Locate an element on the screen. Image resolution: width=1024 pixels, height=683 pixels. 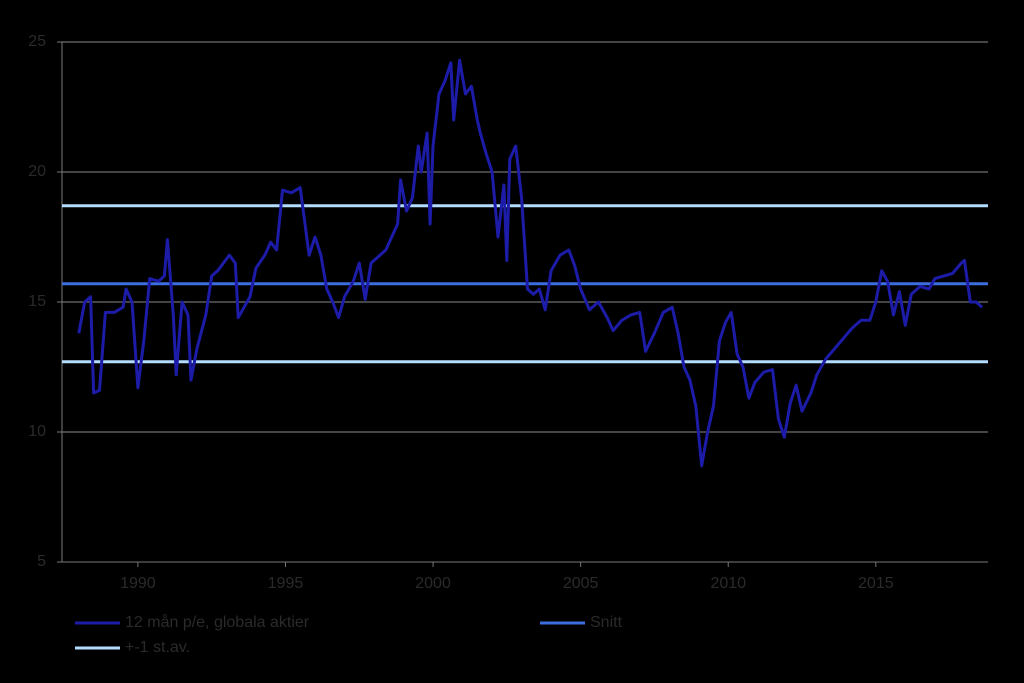
legend-label: 12 mån p/e, globala aktier is located at coordinates (217, 622).